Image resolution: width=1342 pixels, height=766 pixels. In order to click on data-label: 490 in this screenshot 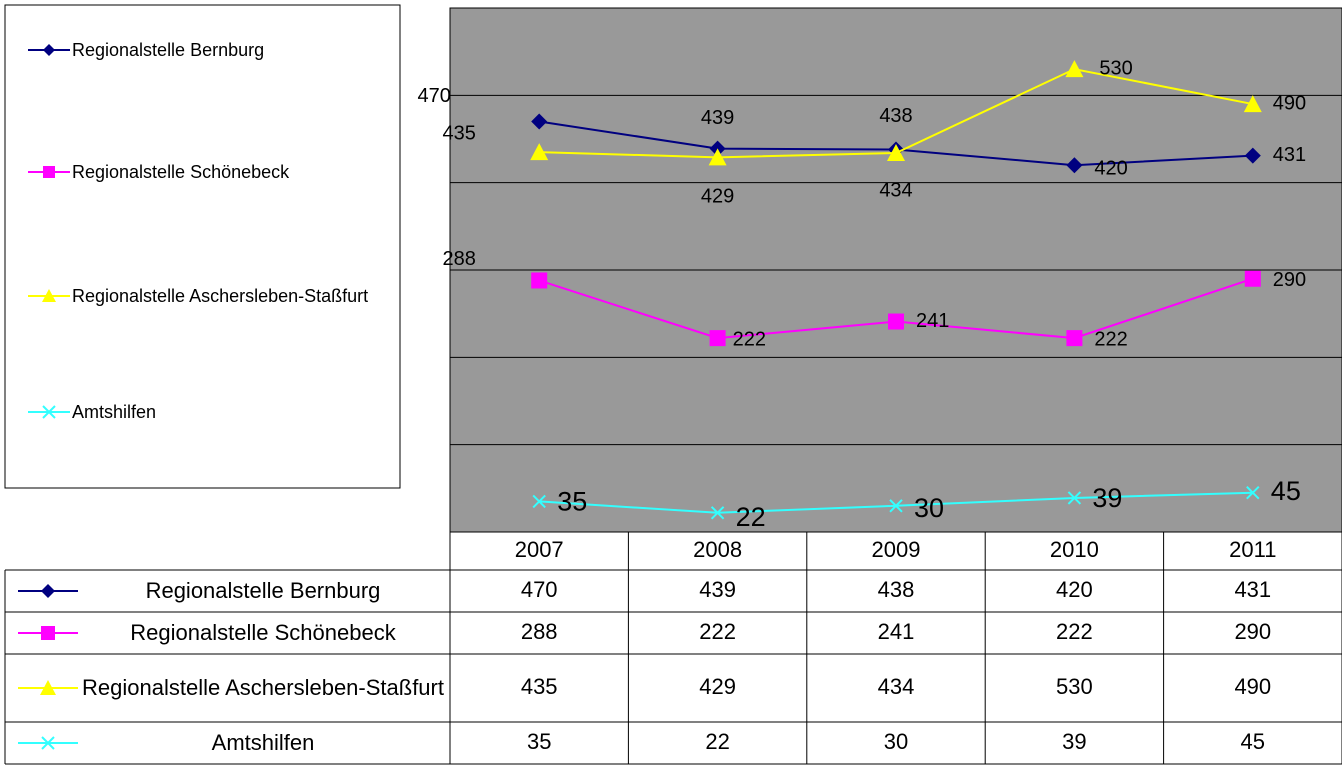, I will do `click(1289, 103)`.